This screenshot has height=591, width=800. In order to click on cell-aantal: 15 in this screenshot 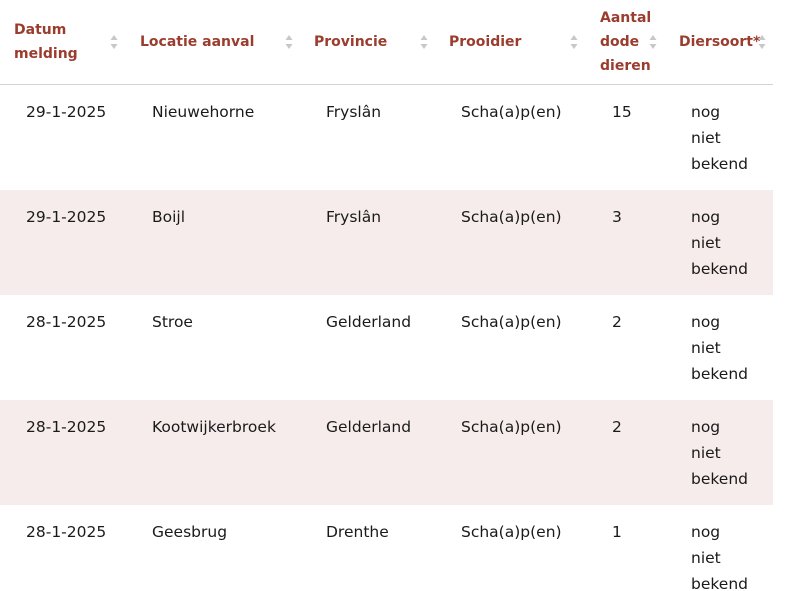, I will do `click(622, 112)`.